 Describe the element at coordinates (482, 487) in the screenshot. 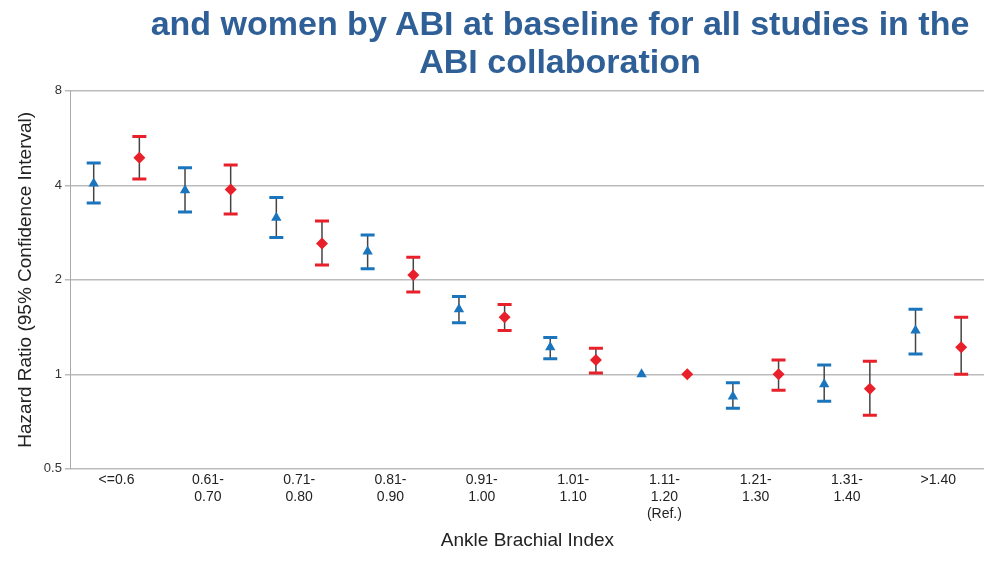

I see `x-tick-label: 0.91- 1.00` at that location.